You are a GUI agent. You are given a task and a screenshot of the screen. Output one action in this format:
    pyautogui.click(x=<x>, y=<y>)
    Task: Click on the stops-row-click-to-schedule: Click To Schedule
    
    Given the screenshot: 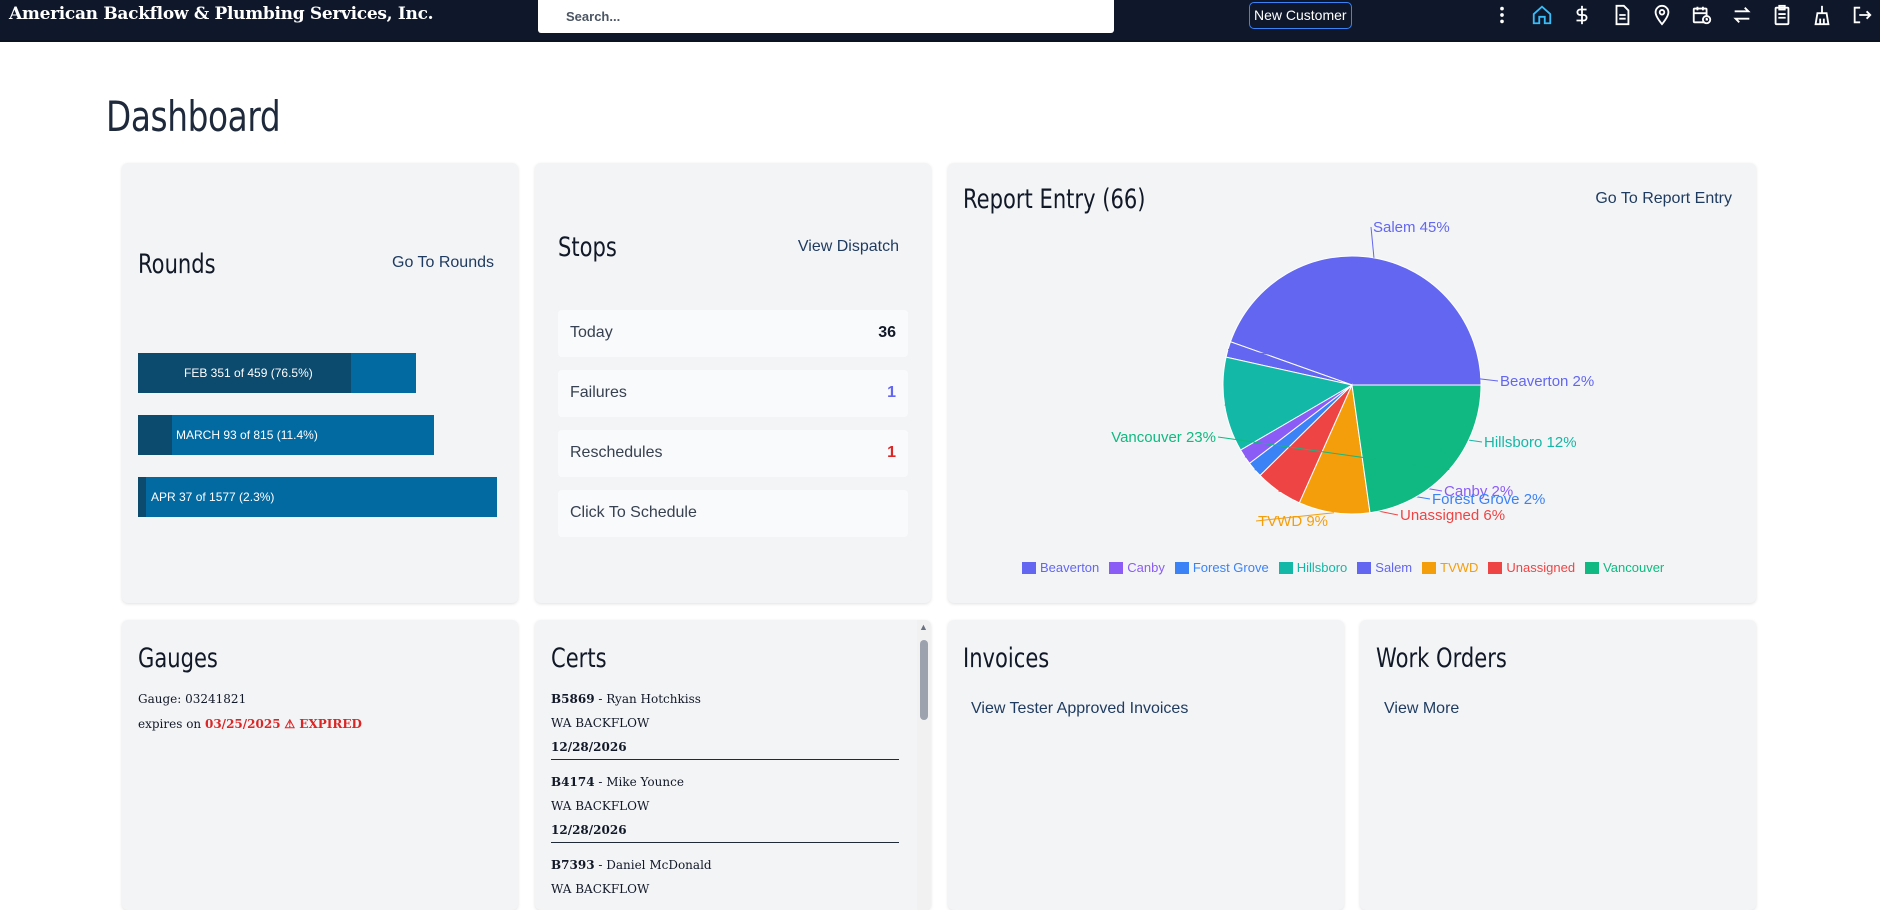 What is the action you would take?
    pyautogui.click(x=733, y=513)
    